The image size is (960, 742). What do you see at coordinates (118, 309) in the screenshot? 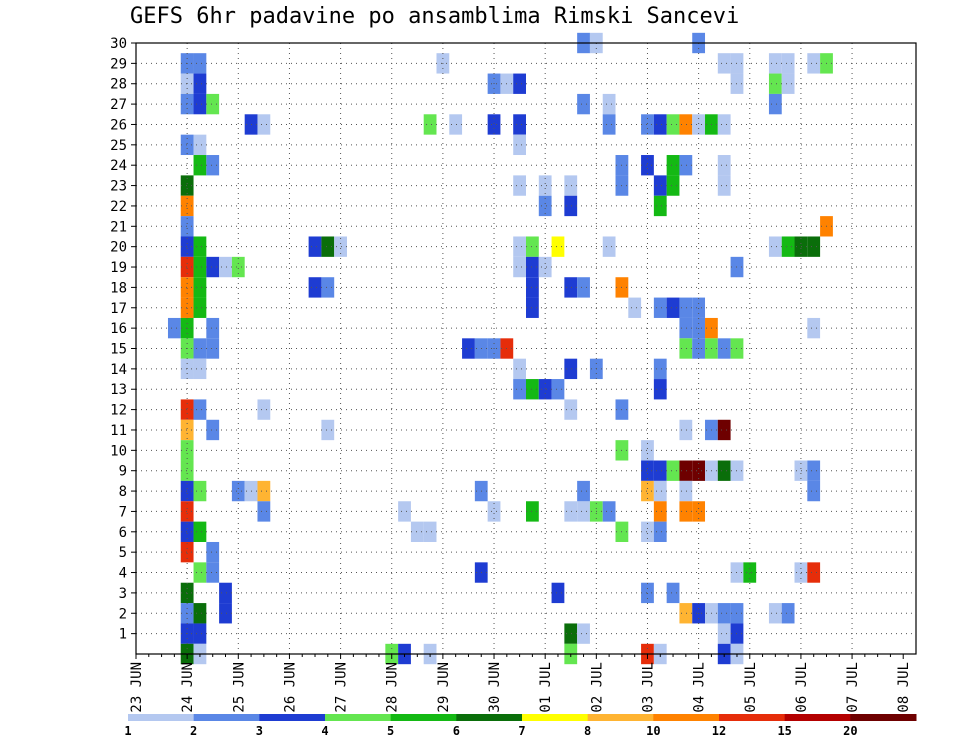
I see `y-tick-label: 17` at bounding box center [118, 309].